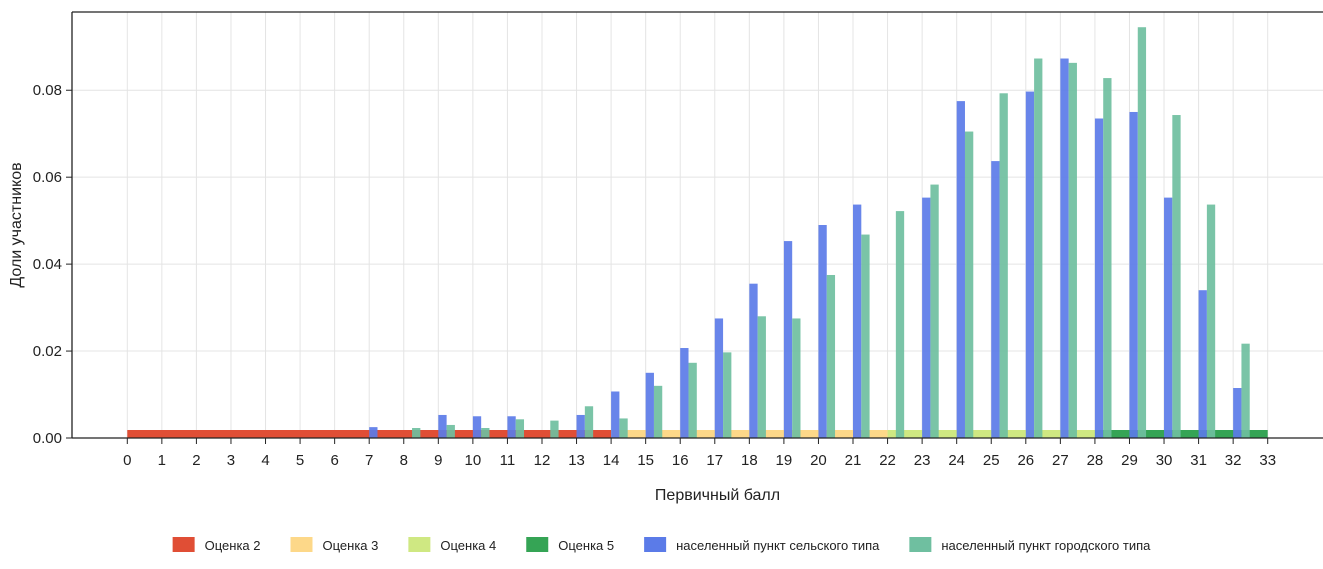  I want to click on x-tick-label: 9, so click(438, 460).